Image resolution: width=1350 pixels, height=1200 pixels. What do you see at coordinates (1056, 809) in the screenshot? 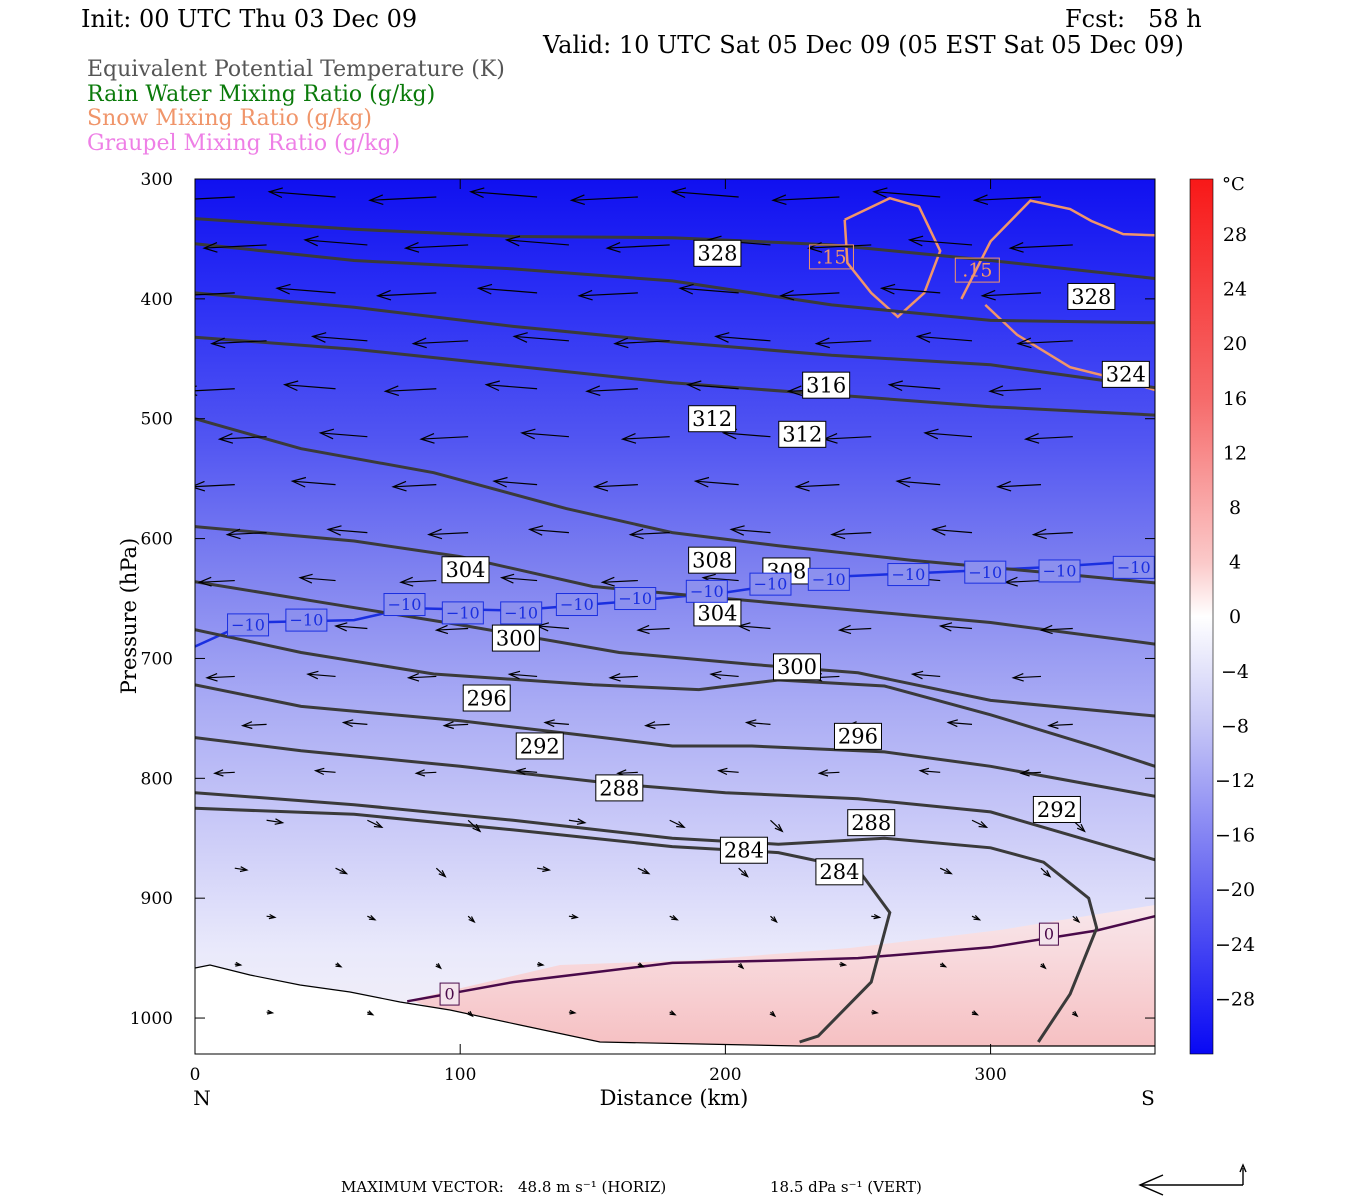
I see `theta-e-label-292: 292` at bounding box center [1056, 809].